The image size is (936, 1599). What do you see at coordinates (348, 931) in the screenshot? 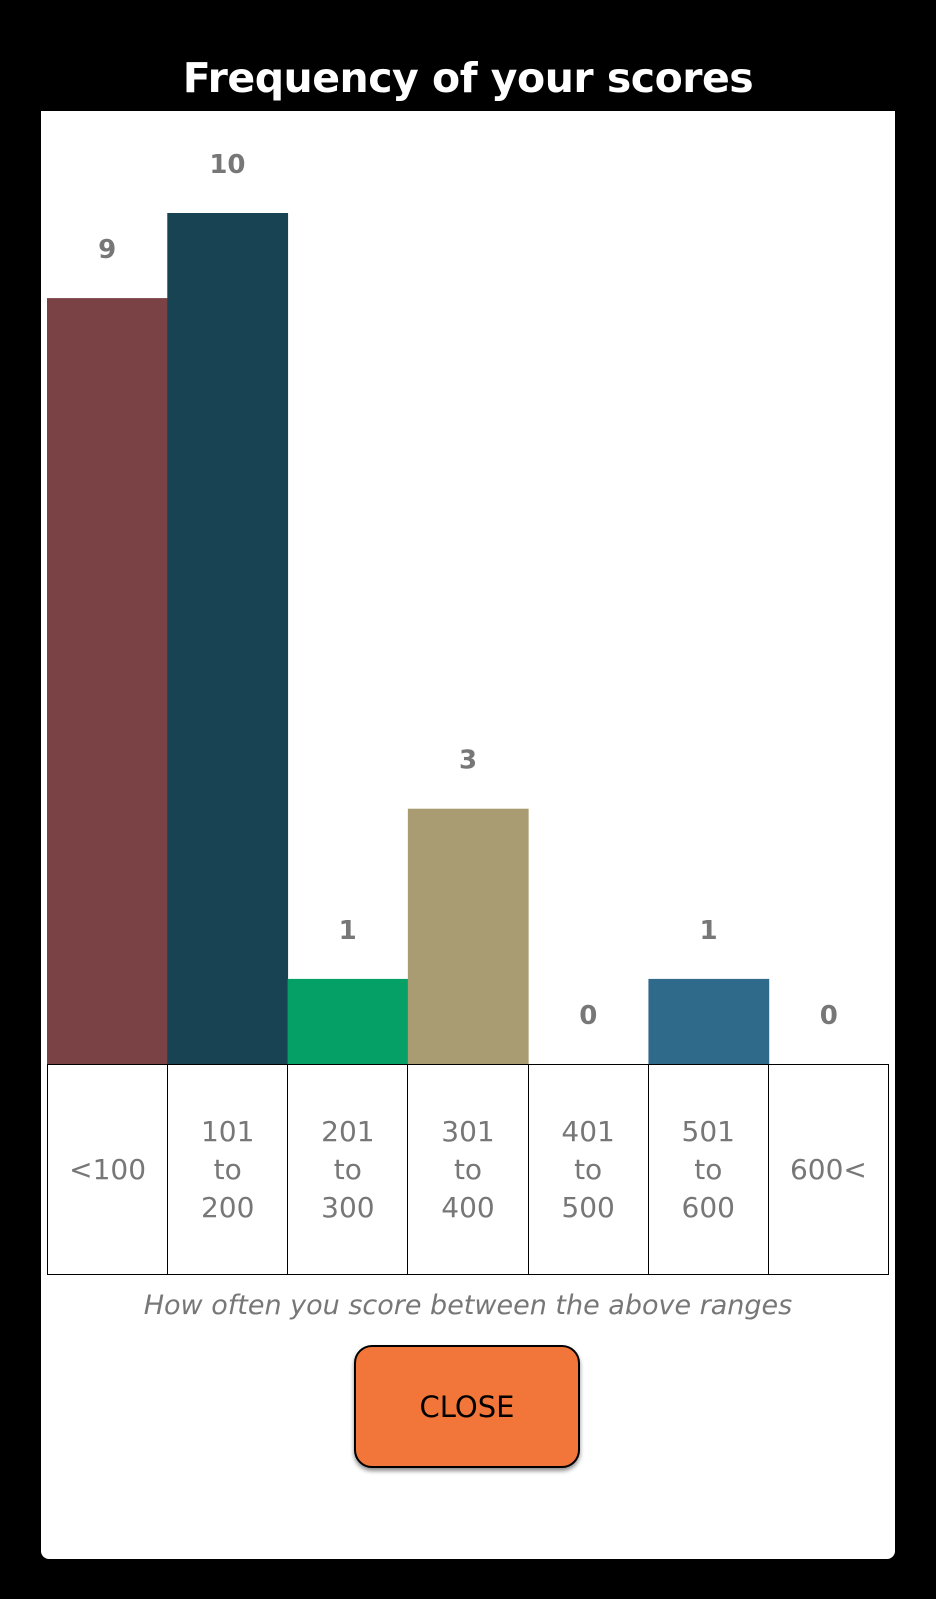
I see `bar-value-label-2: 1` at bounding box center [348, 931].